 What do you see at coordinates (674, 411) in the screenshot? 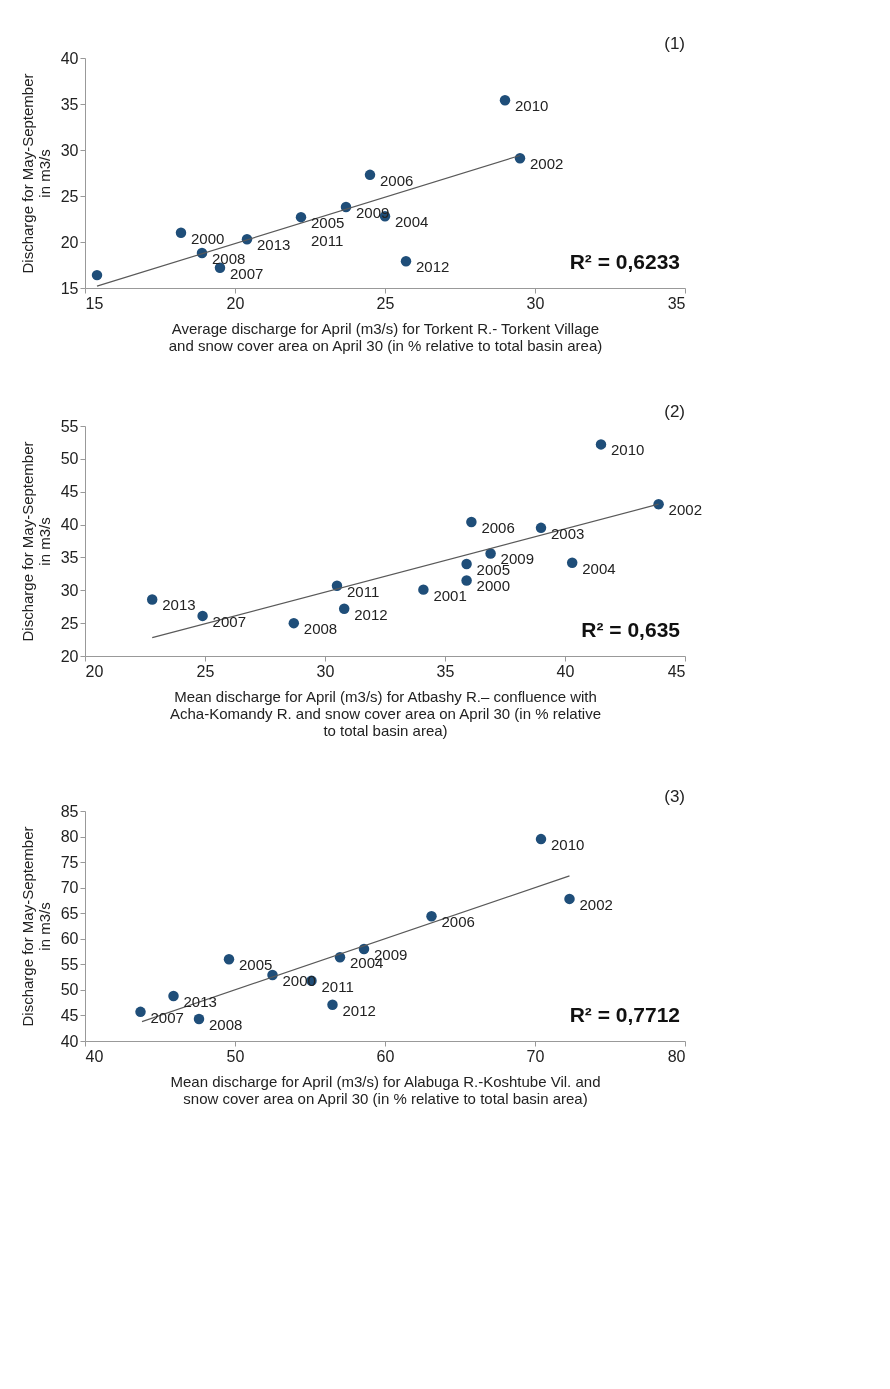
I see `text: (2)` at bounding box center [674, 411].